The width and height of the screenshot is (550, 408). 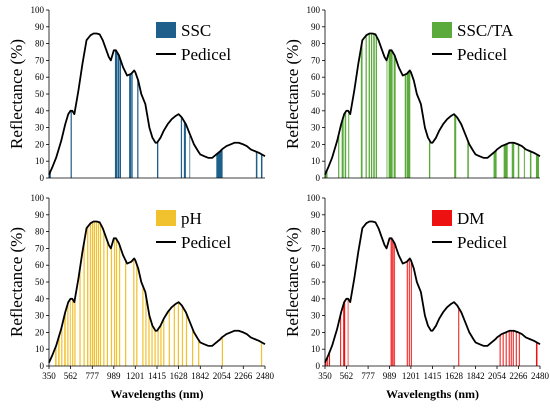 I want to click on y-tick-label: 30, so click(x=316, y=316).